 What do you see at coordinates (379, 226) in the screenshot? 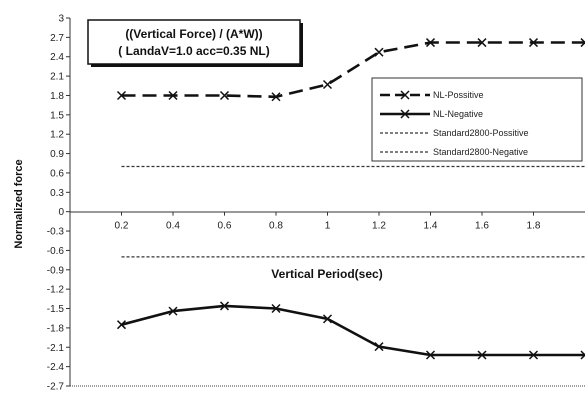
I see `x-tick-label: 1.2` at bounding box center [379, 226].